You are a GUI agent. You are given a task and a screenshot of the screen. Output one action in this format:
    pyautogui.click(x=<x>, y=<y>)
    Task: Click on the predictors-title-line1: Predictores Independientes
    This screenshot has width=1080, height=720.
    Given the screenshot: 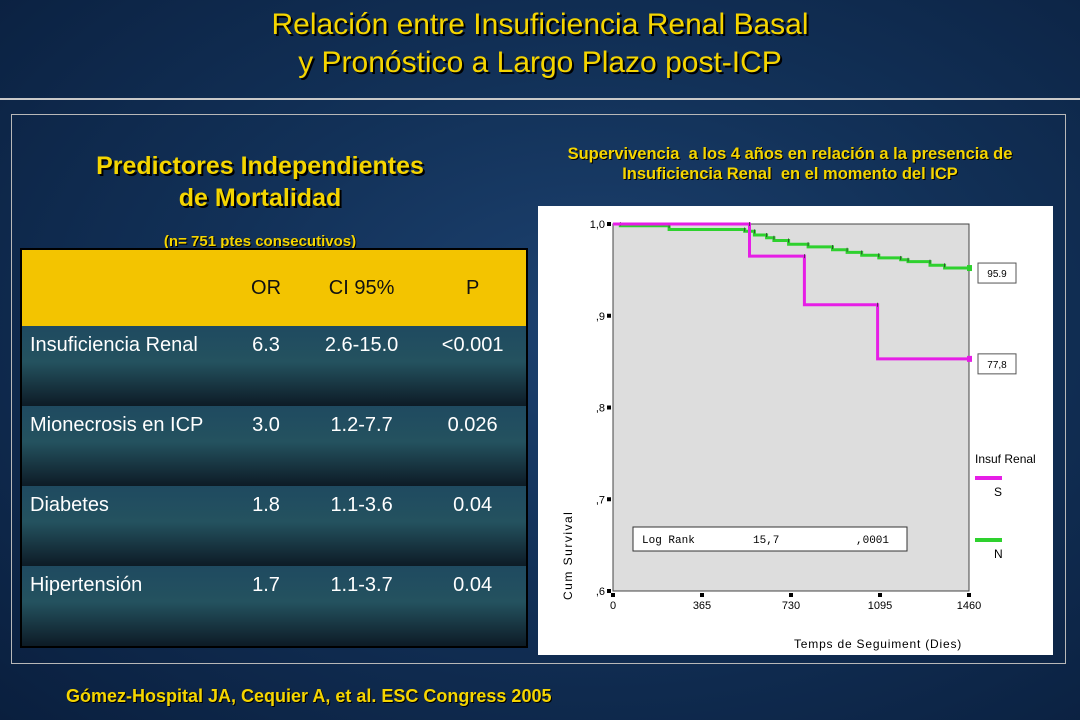 What is the action you would take?
    pyautogui.click(x=260, y=166)
    